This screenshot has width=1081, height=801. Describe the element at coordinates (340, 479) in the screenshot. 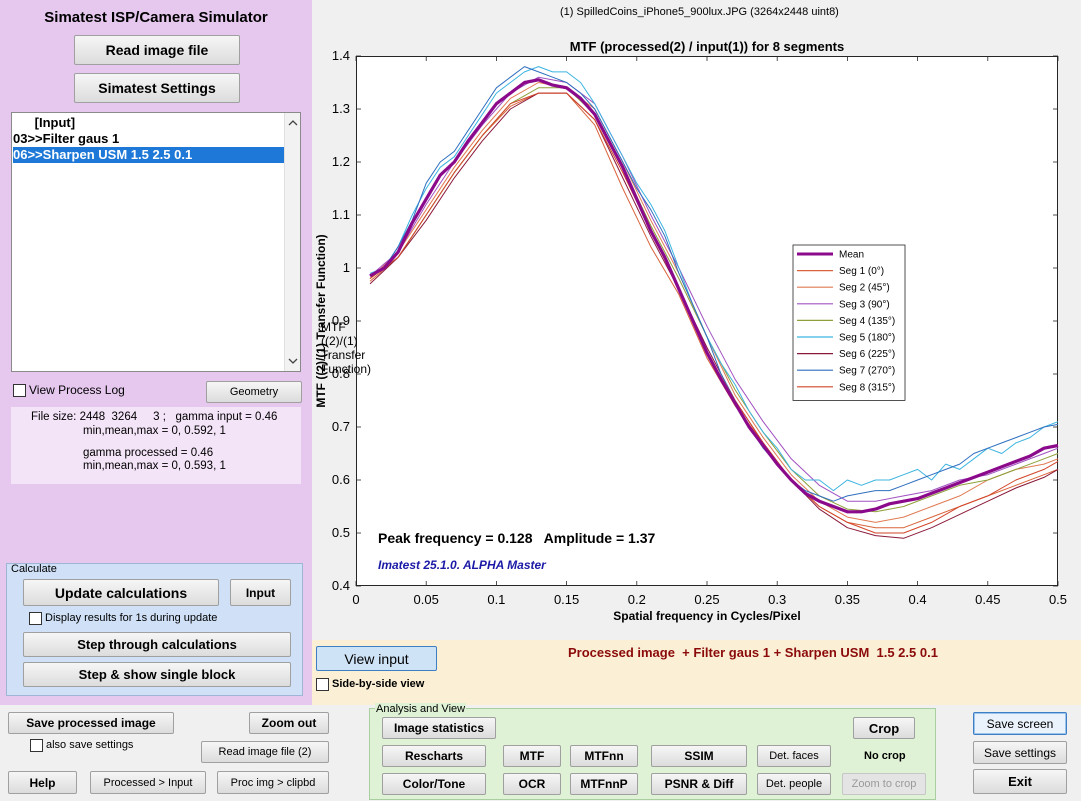

I see `y-tick-label: 0.6` at that location.